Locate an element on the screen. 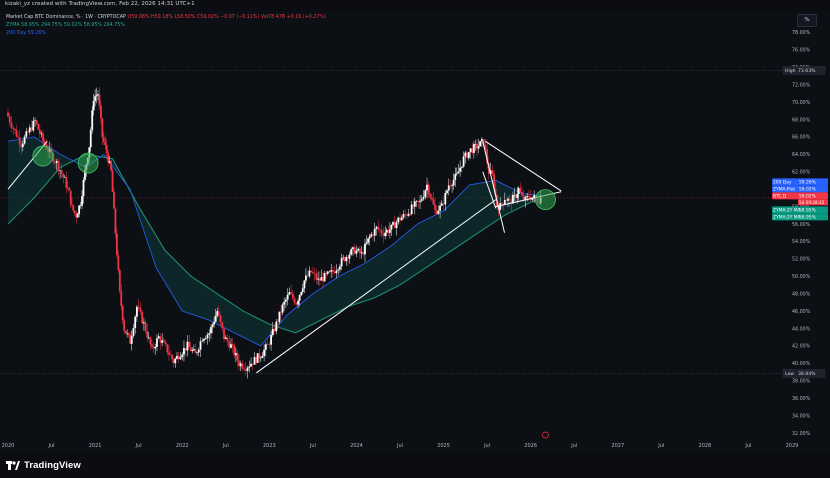  price-label-name: ZYMA:2Y MA is located at coordinates (787, 210).